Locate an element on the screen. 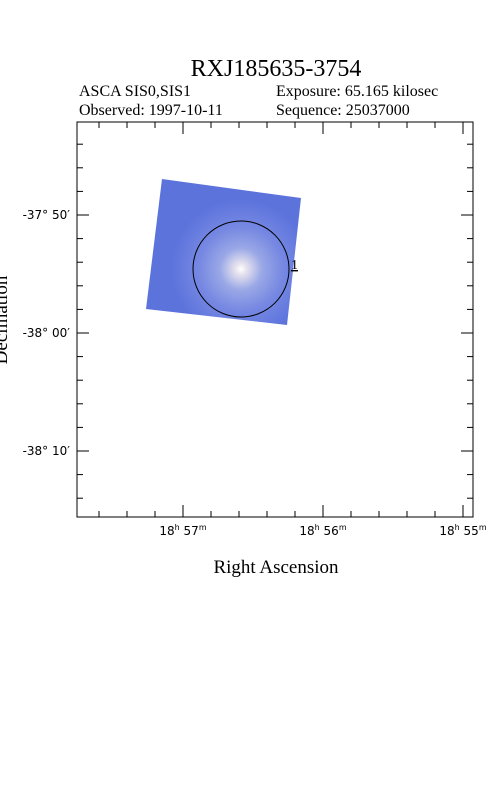 This screenshot has height=792, width=486. tick-number: 56 is located at coordinates (329, 531).